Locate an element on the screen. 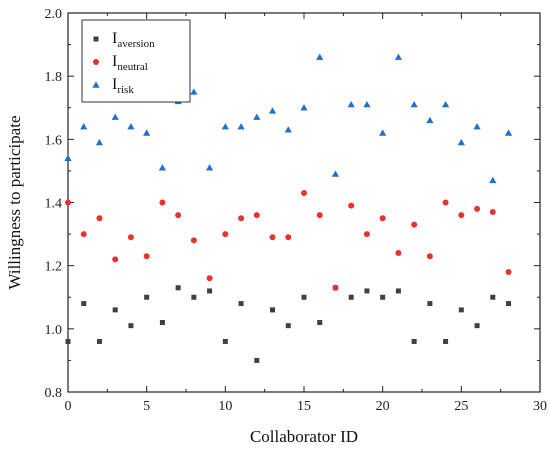 The height and width of the screenshot is (450, 550). legend-label-neutral: Ineutral is located at coordinates (130, 63).